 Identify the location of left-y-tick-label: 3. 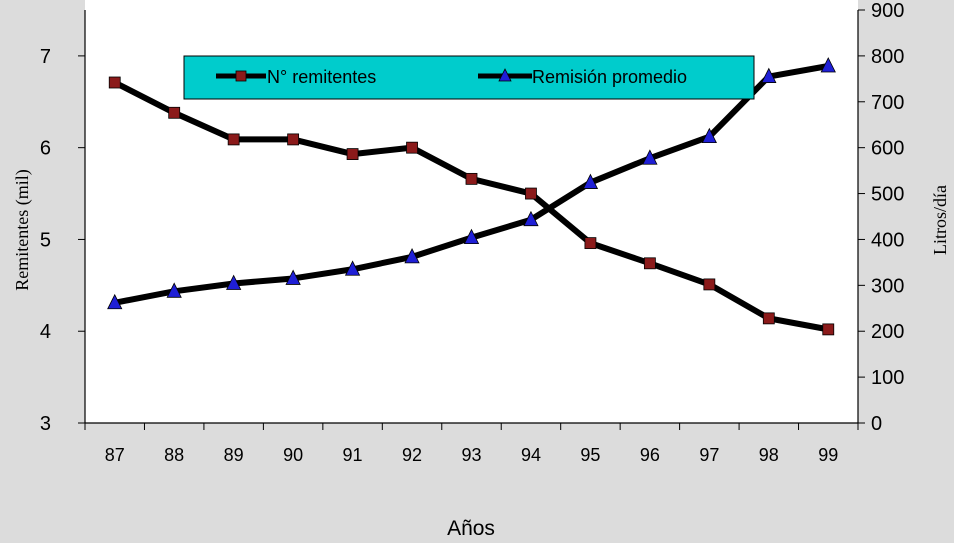
(45, 424).